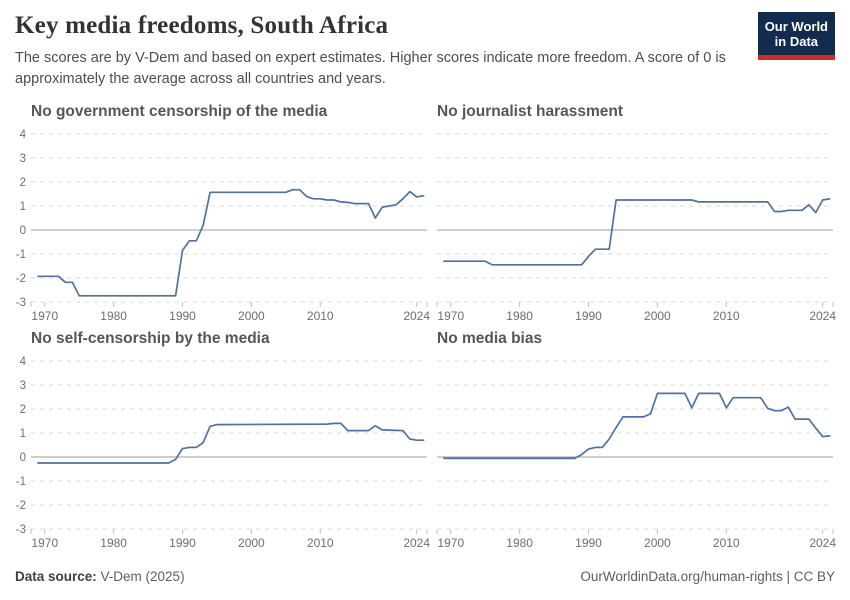  I want to click on credit-link: OurWorldinData.org/human-rights | CC BY, so click(707, 577).